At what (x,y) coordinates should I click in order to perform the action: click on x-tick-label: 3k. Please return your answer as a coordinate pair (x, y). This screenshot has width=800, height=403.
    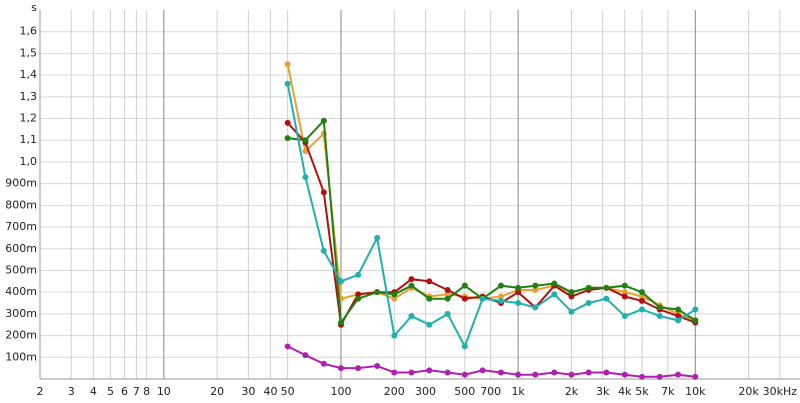
    Looking at the image, I should click on (603, 391).